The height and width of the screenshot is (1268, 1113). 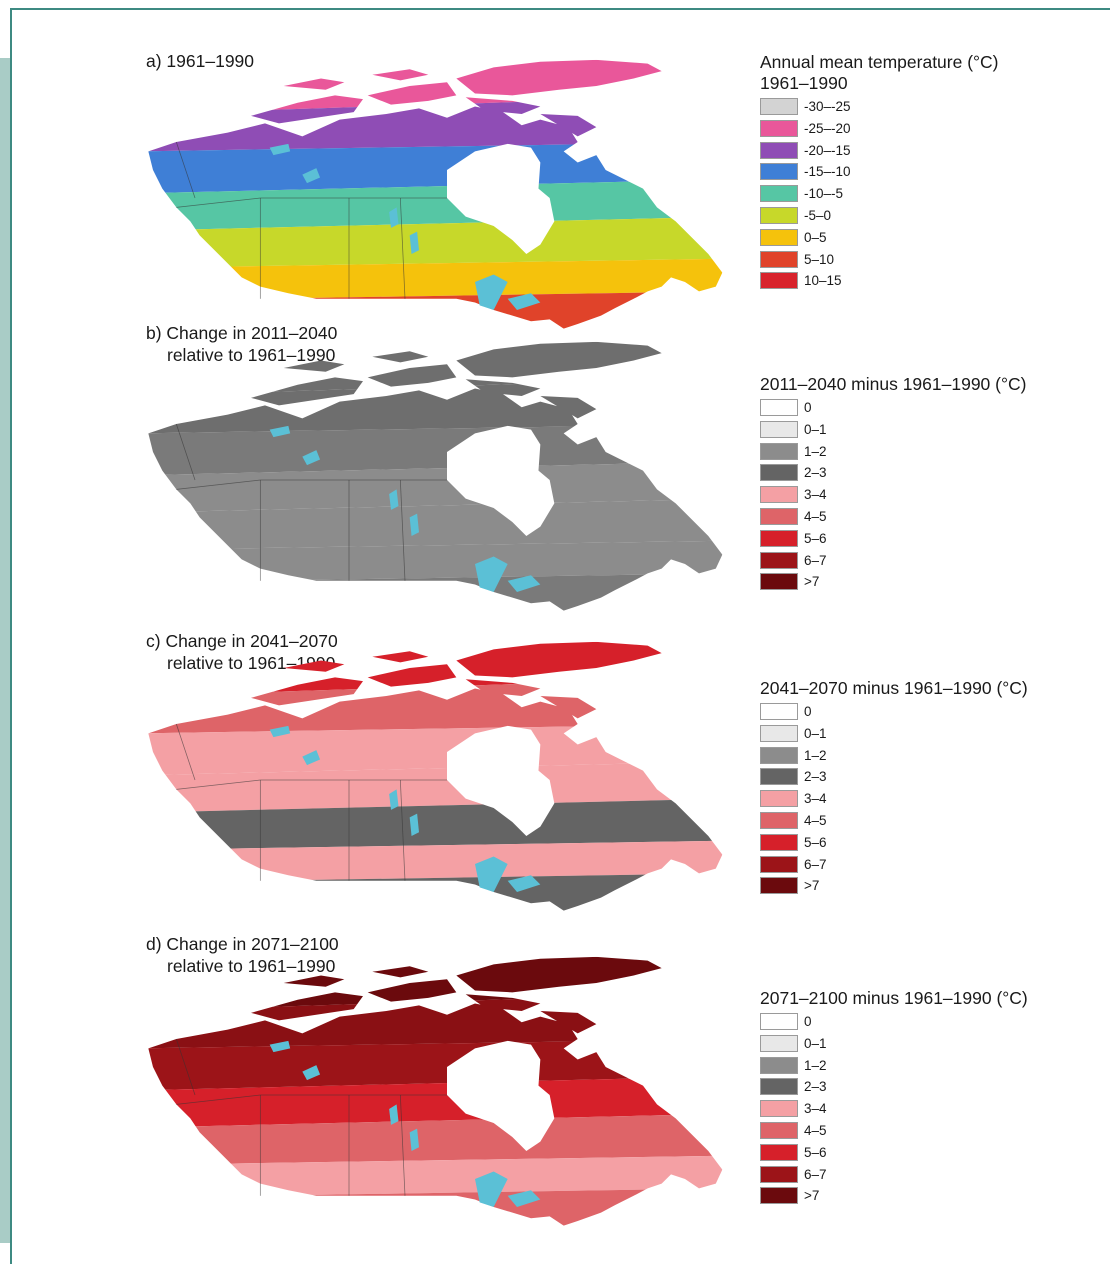 What do you see at coordinates (827, 128) in the screenshot?
I see `legend-label: -25–-20` at bounding box center [827, 128].